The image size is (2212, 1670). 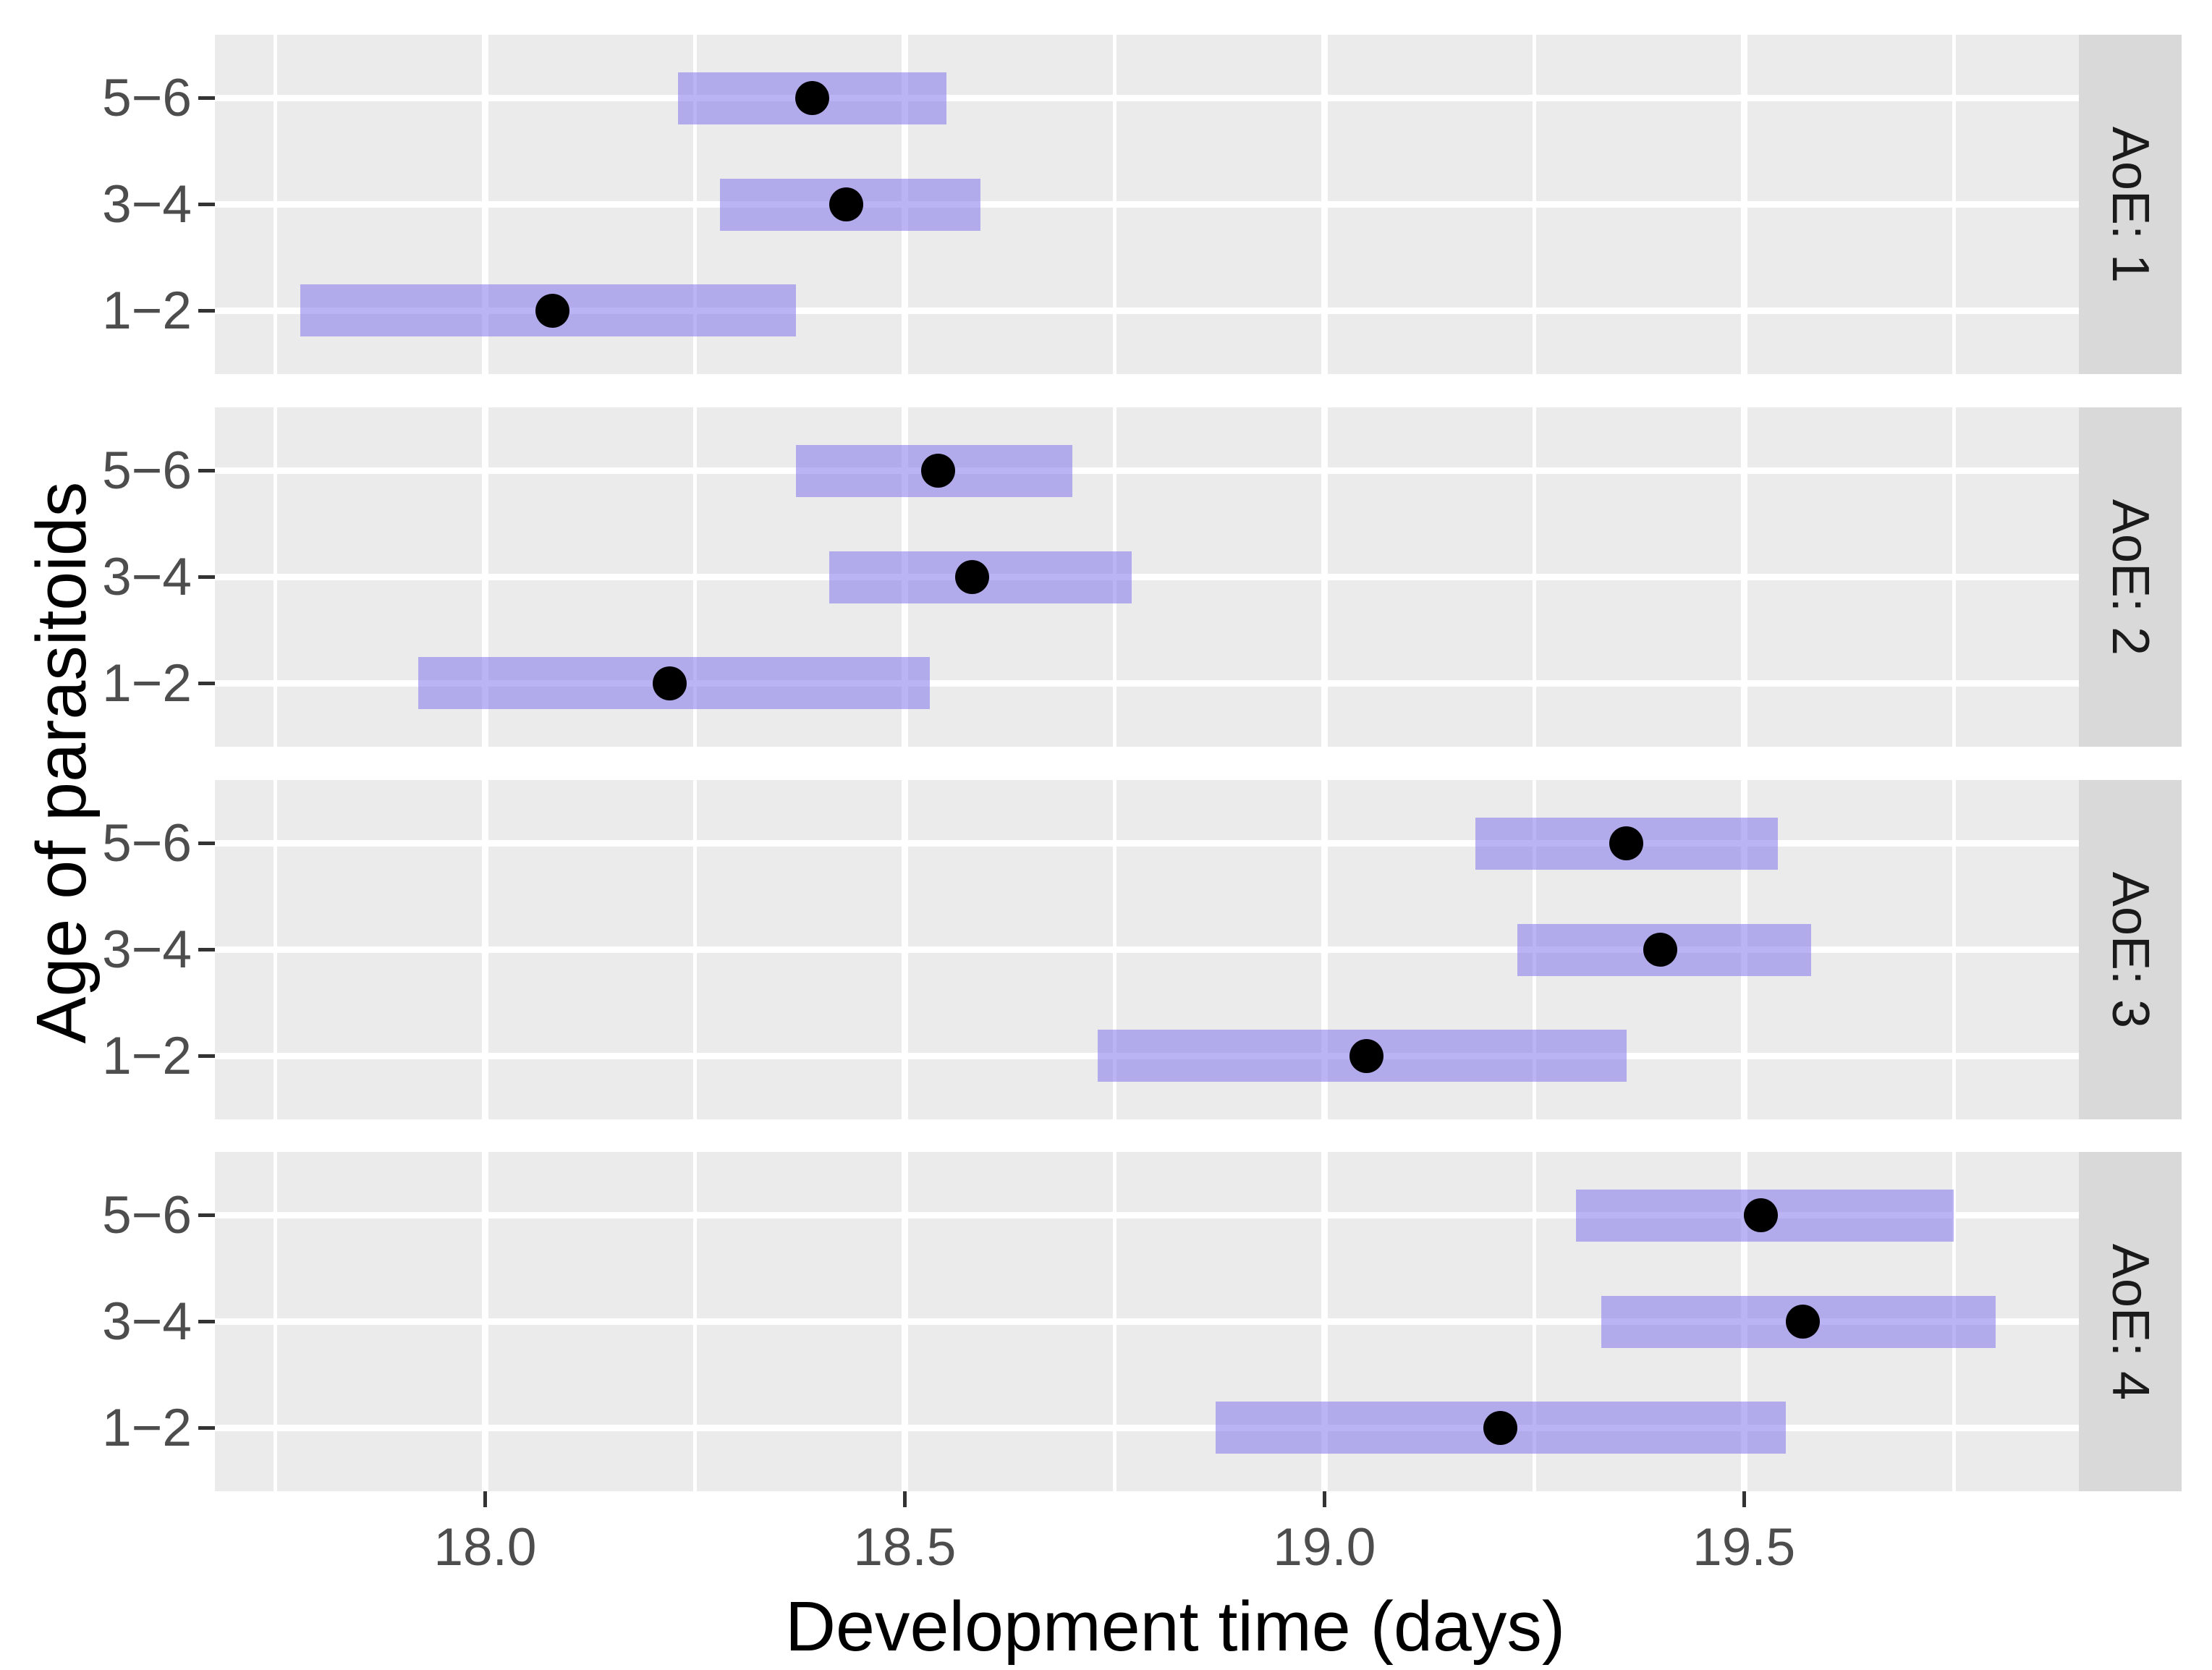 I want to click on facet-strip-label: AoE: 4, so click(x=2130, y=1321).